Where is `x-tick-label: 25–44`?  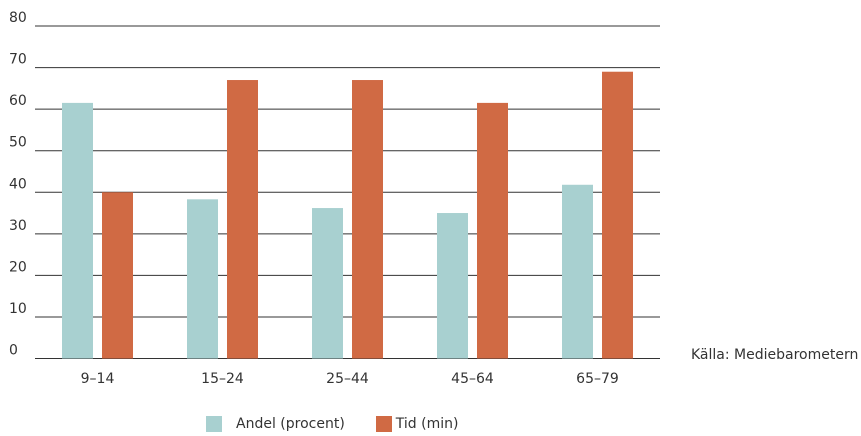 x-tick-label: 25–44 is located at coordinates (347, 379).